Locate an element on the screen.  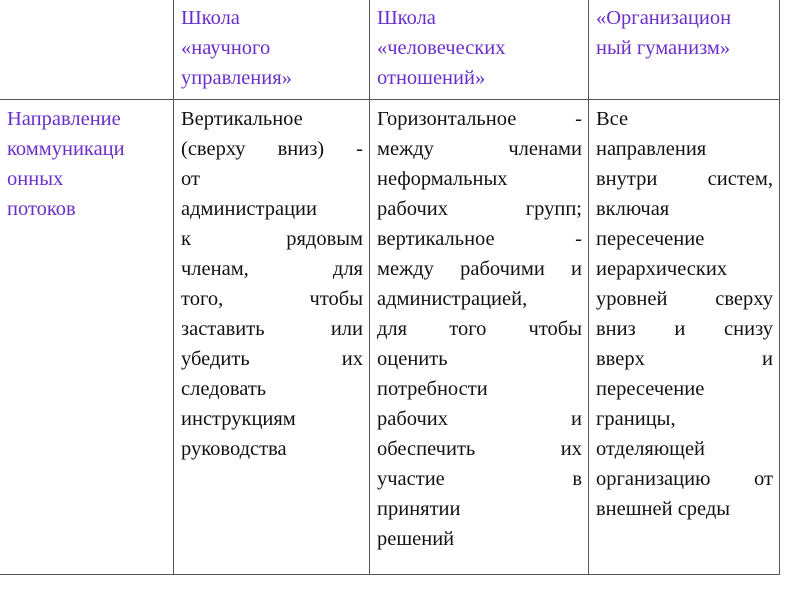
text-line: «Организацион is located at coordinates (664, 18).